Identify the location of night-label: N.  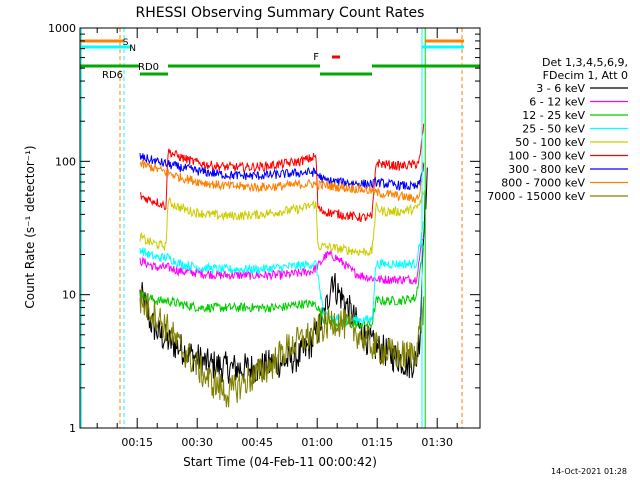
(132, 49).